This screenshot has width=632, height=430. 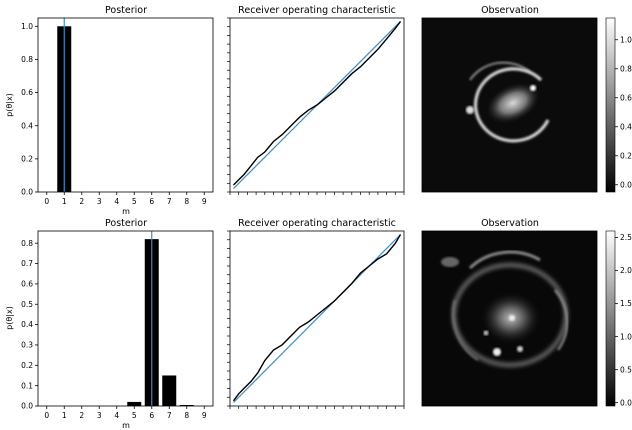 I want to click on roc-bottom-diagonal, so click(x=317, y=318).